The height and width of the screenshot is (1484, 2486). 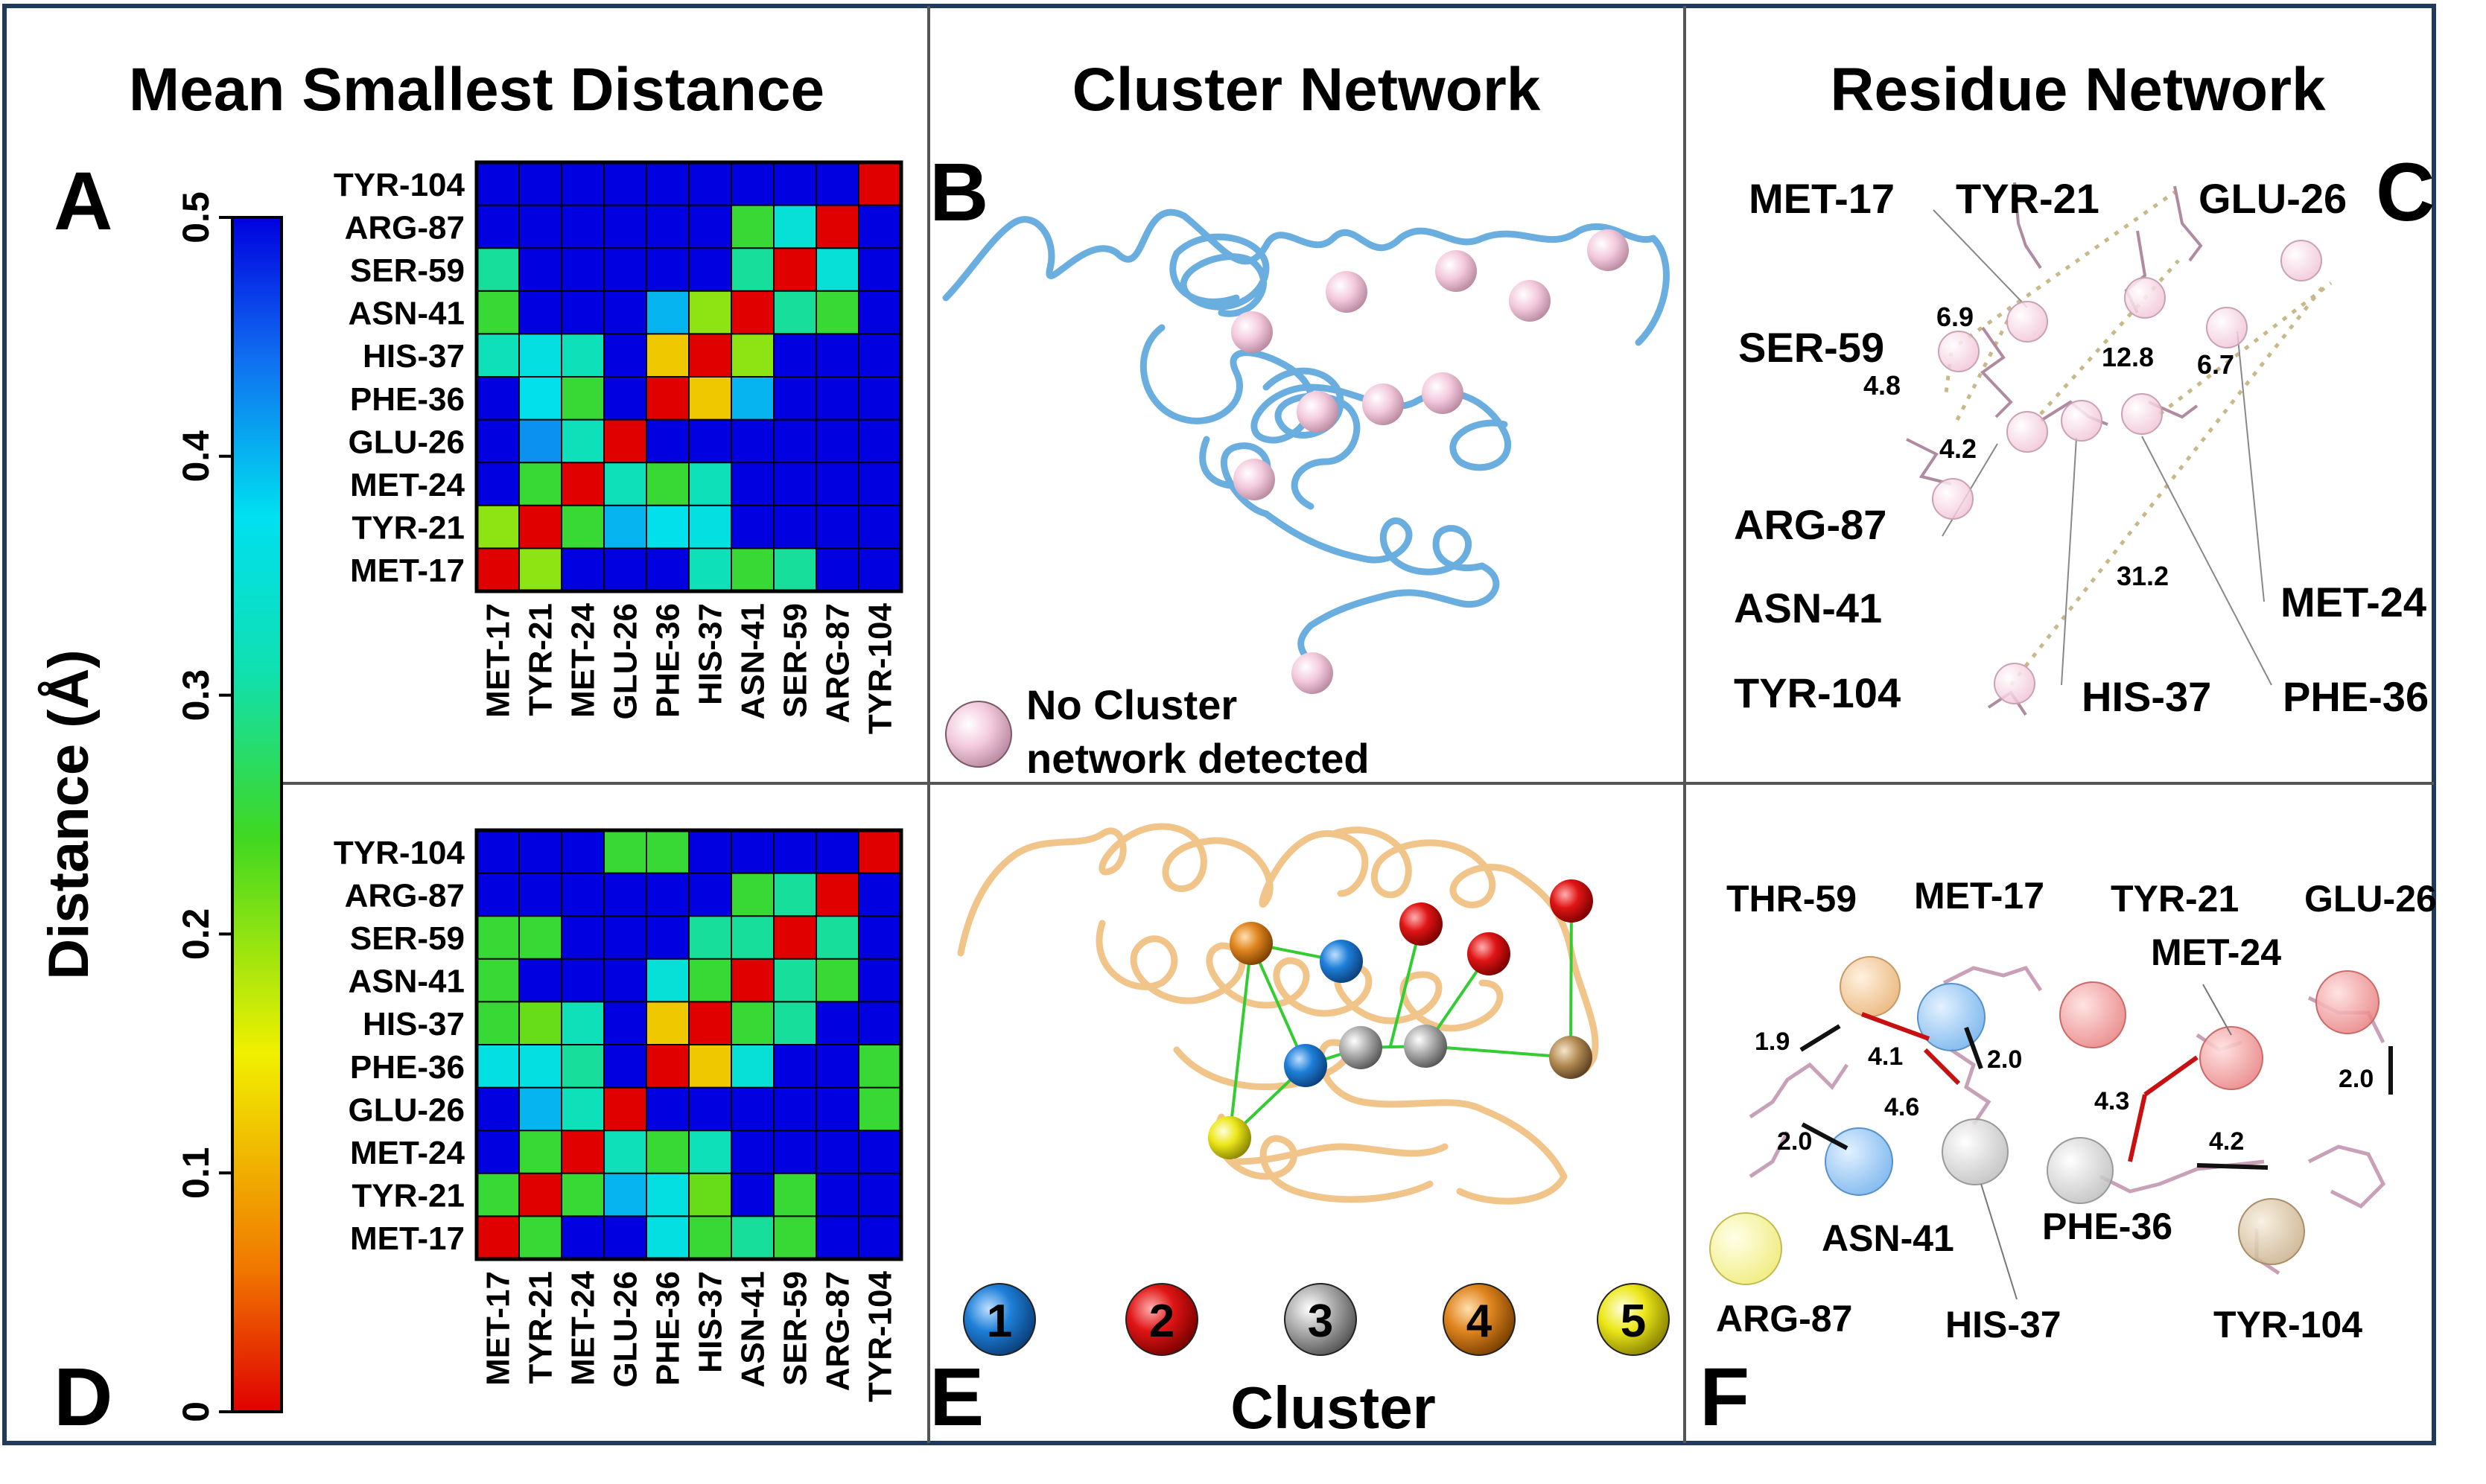 I want to click on panel-letter-e: E, so click(x=956, y=1397).